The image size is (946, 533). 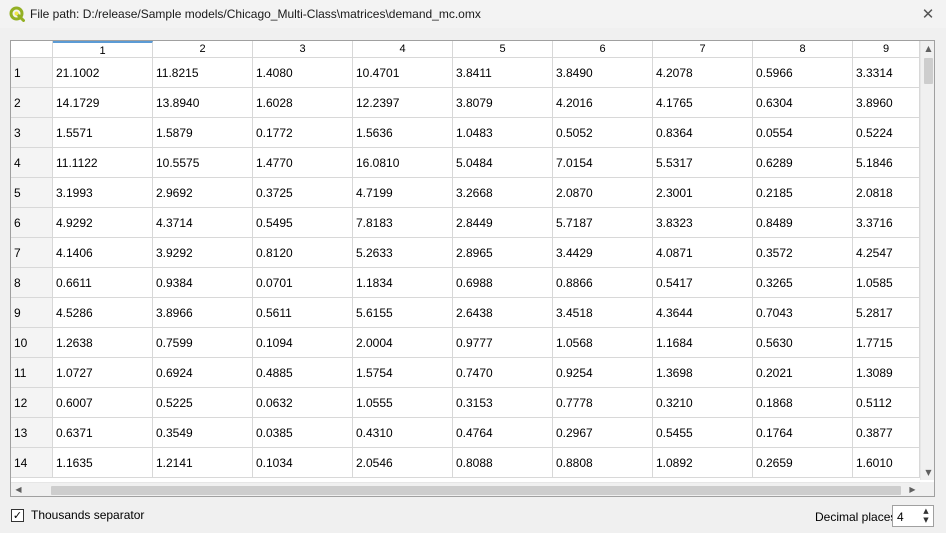 What do you see at coordinates (886, 373) in the screenshot?
I see `table-cell: 1.3089` at bounding box center [886, 373].